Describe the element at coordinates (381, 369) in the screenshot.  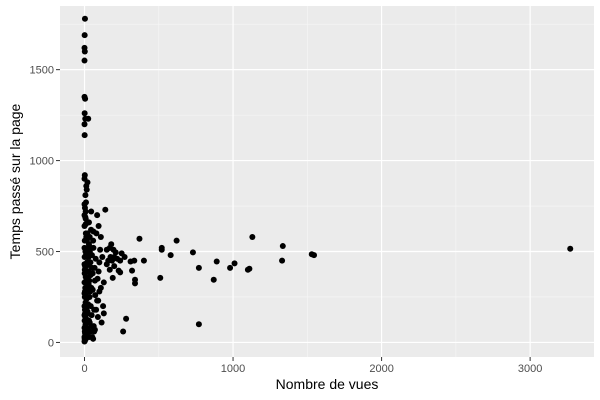
I see `x-tick-label: 2000` at that location.